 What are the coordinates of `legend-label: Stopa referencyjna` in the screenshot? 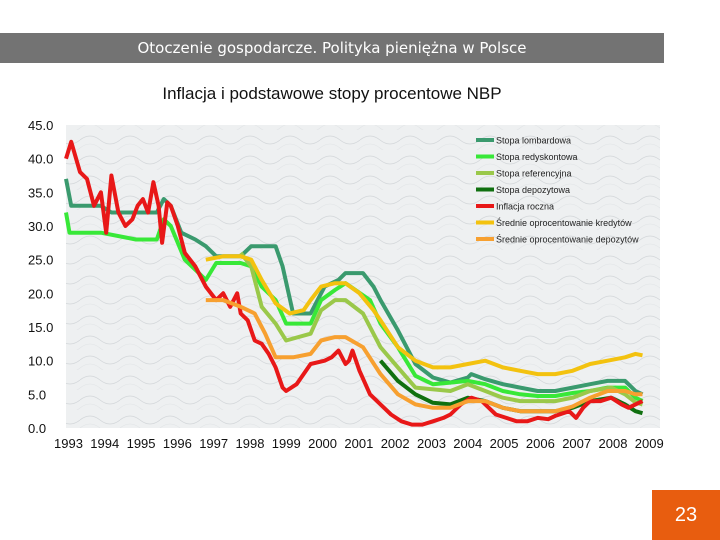 It's located at (534, 174).